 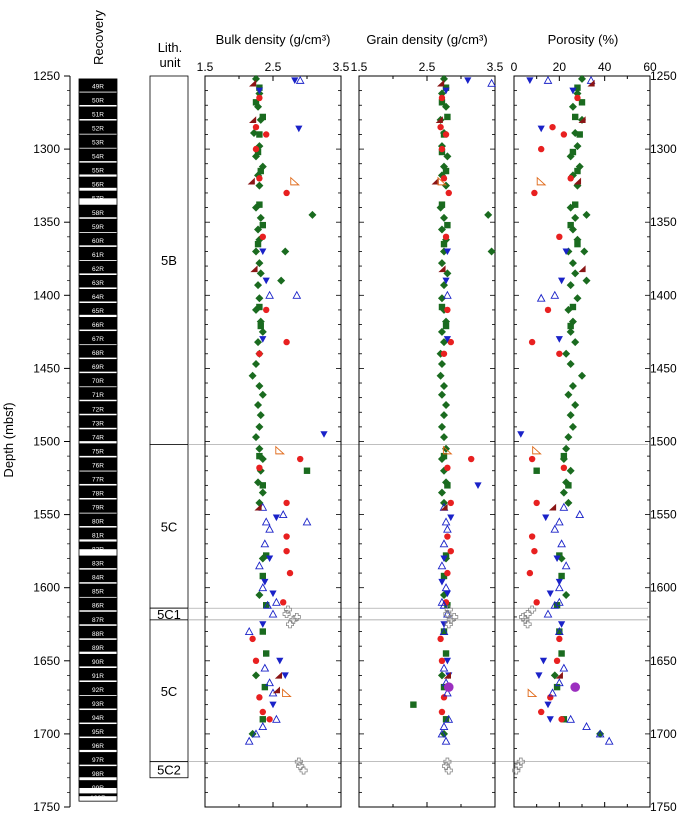 I want to click on core-label: 99R, so click(x=98, y=788).